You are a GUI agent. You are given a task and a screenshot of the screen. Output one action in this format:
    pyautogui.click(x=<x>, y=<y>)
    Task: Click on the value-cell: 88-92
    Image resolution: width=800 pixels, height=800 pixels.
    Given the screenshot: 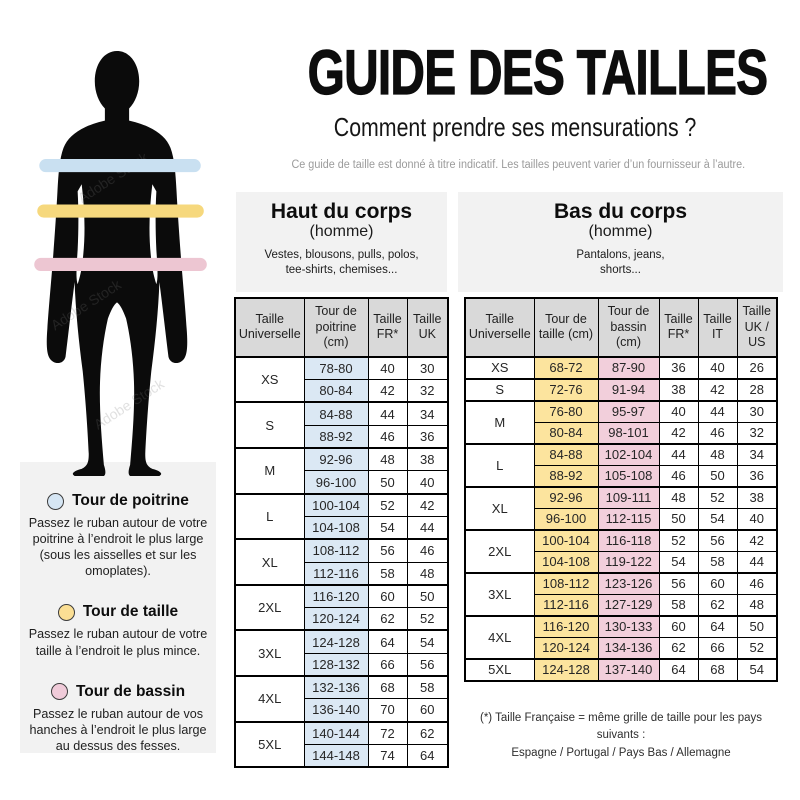 What is the action you would take?
    pyautogui.click(x=566, y=476)
    